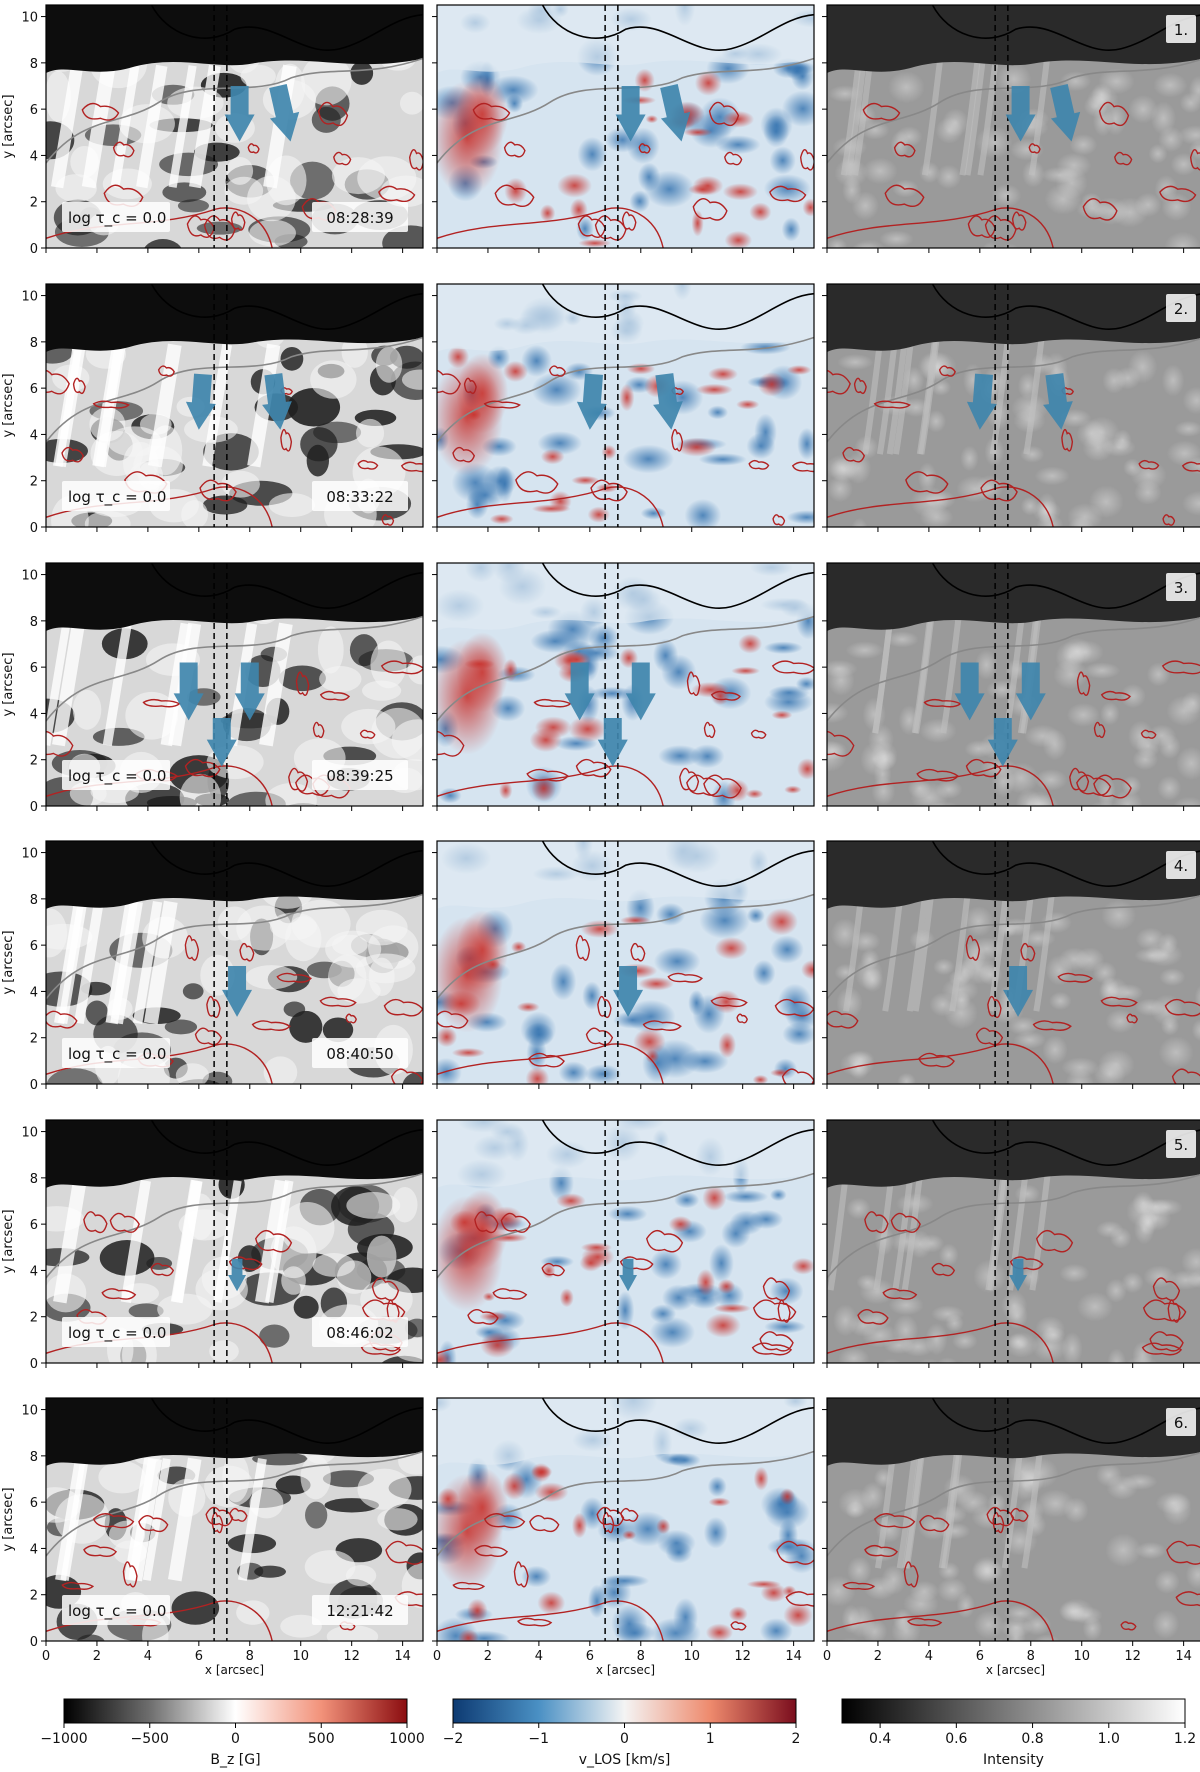 This screenshot has height=1772, width=1200. Describe the element at coordinates (117, 1054) in the screenshot. I see `height-label: log τ_c = 0.0` at that location.